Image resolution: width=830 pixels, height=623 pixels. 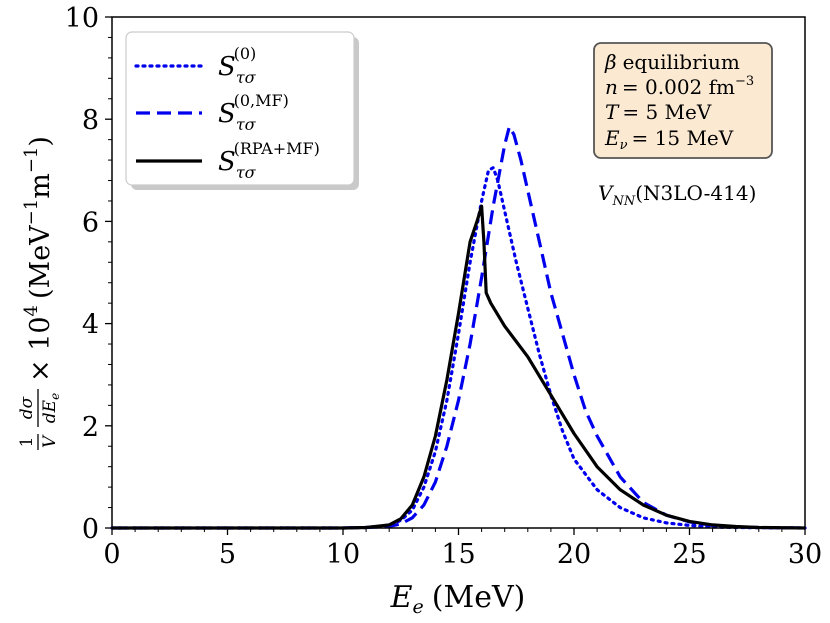 I want to click on y-tick-label-1: 2, so click(x=90, y=427).